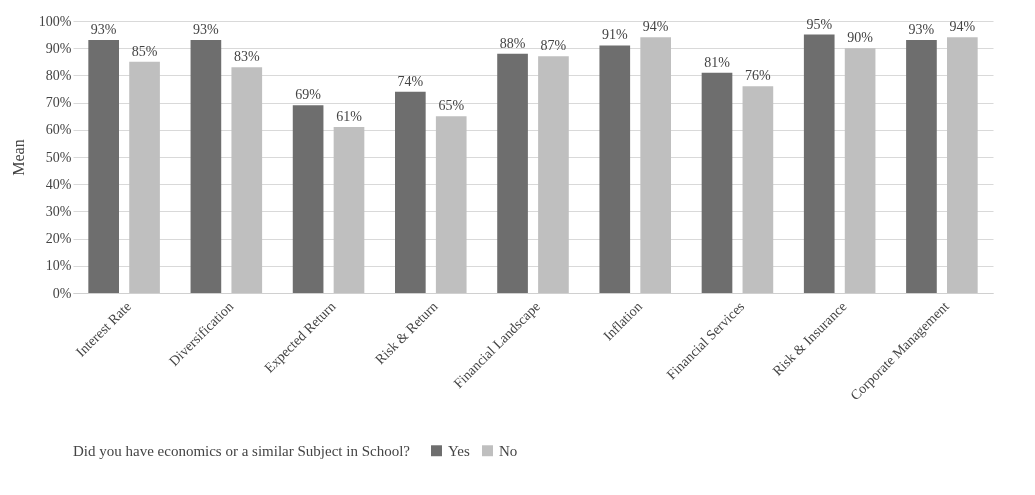  What do you see at coordinates (144, 51) in the screenshot?
I see `data-label: 85%` at bounding box center [144, 51].